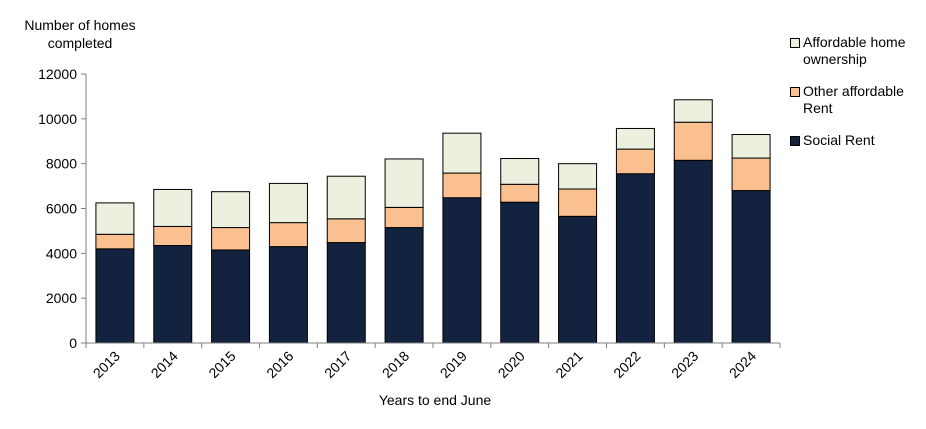 Image resolution: width=926 pixels, height=429 pixels. I want to click on x-tick-label: 2021, so click(568, 364).